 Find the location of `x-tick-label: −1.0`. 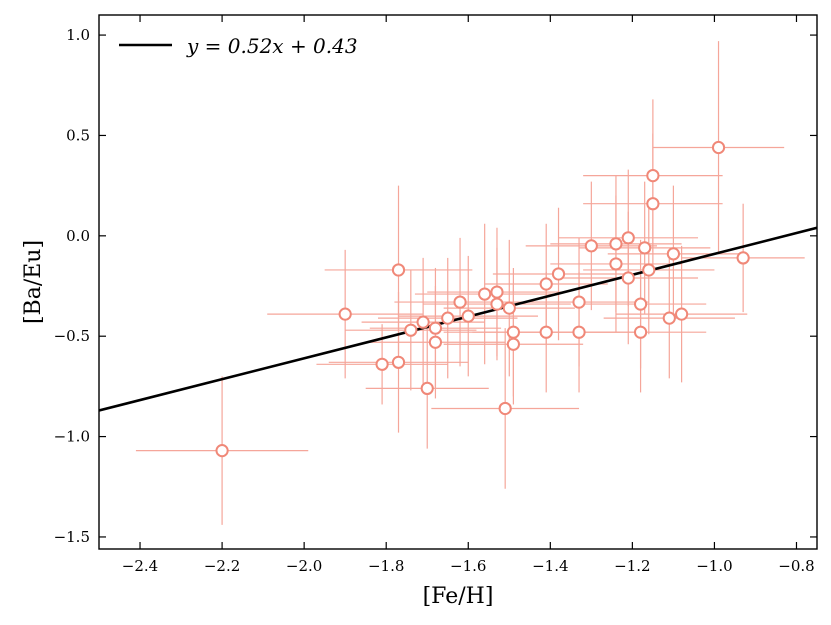

x-tick-label: −1.0 is located at coordinates (714, 566).